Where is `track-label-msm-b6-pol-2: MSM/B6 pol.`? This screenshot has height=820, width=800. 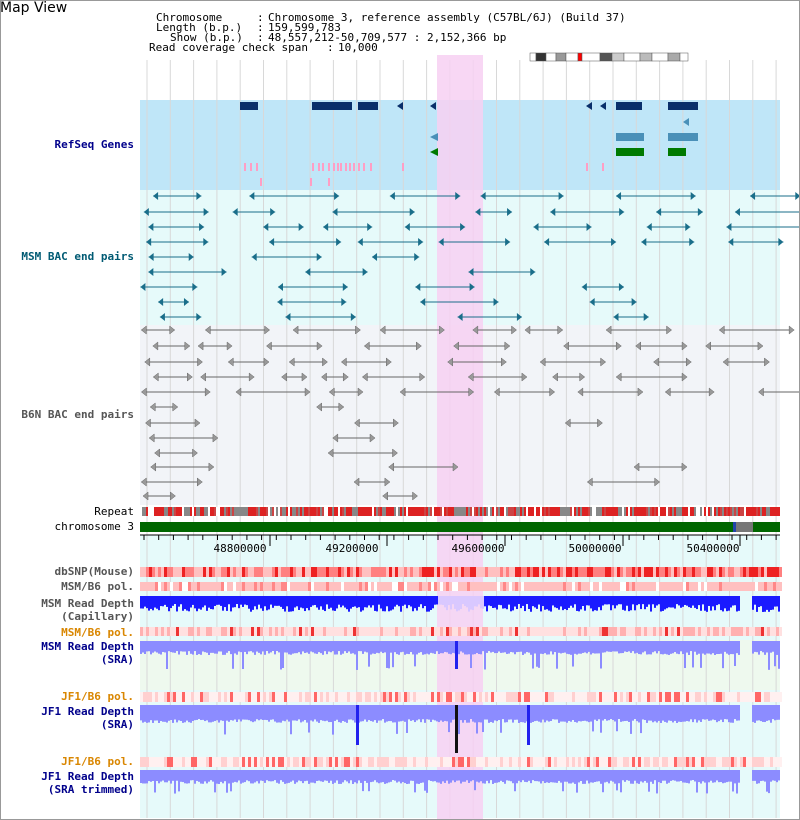
track-label-msm-b6-pol-2: MSM/B6 pol. is located at coordinates (97, 632).